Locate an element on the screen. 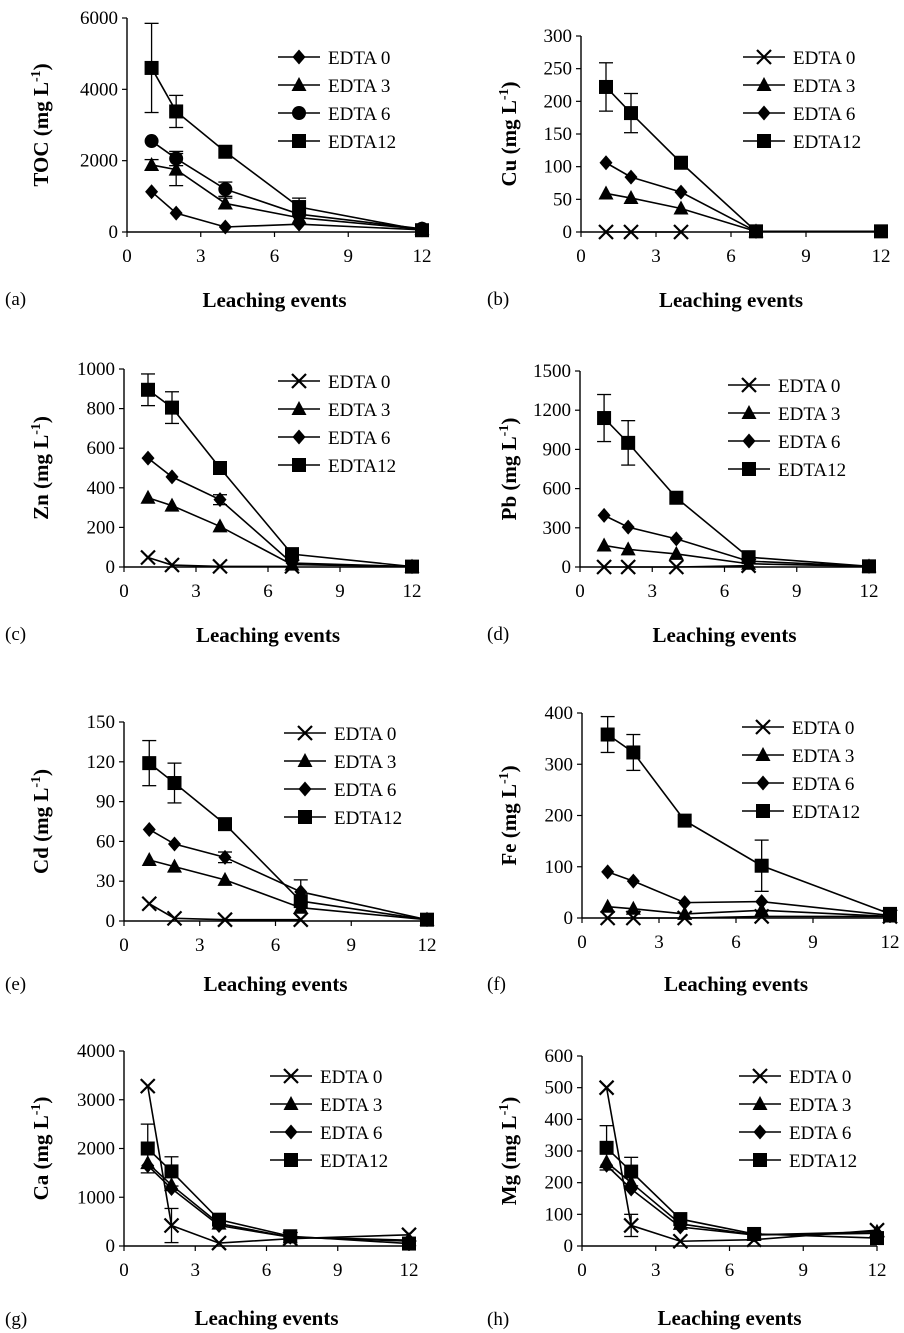  y-axis-label: Mg (mg L-1) is located at coordinates (509, 1151).